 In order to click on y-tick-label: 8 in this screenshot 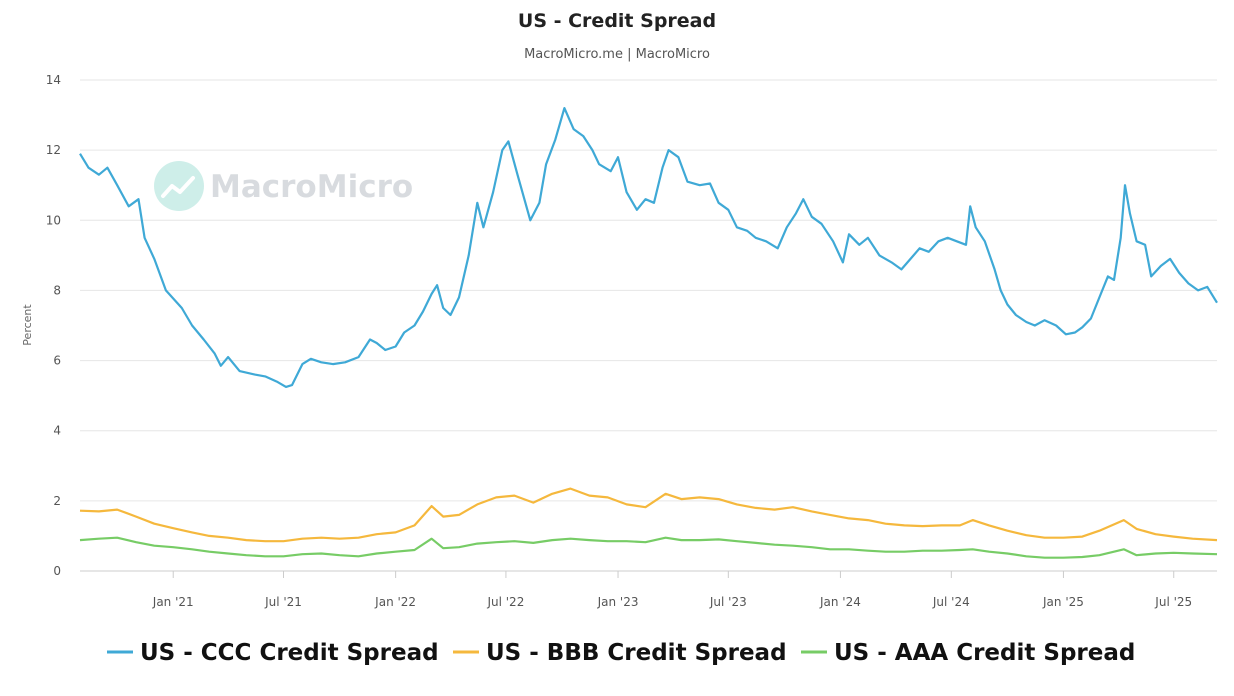, I will do `click(57, 290)`.